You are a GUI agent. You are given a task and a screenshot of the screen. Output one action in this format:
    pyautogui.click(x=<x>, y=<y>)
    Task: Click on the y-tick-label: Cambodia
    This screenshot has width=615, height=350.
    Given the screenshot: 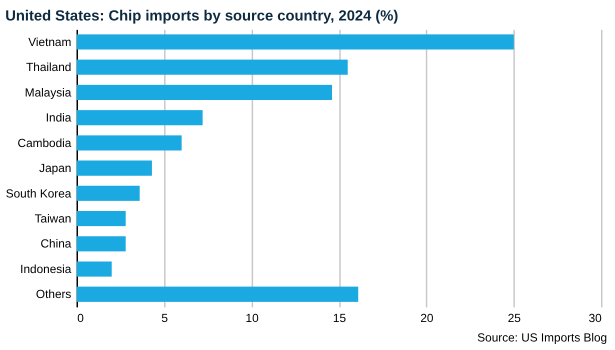 What is the action you would take?
    pyautogui.click(x=45, y=143)
    